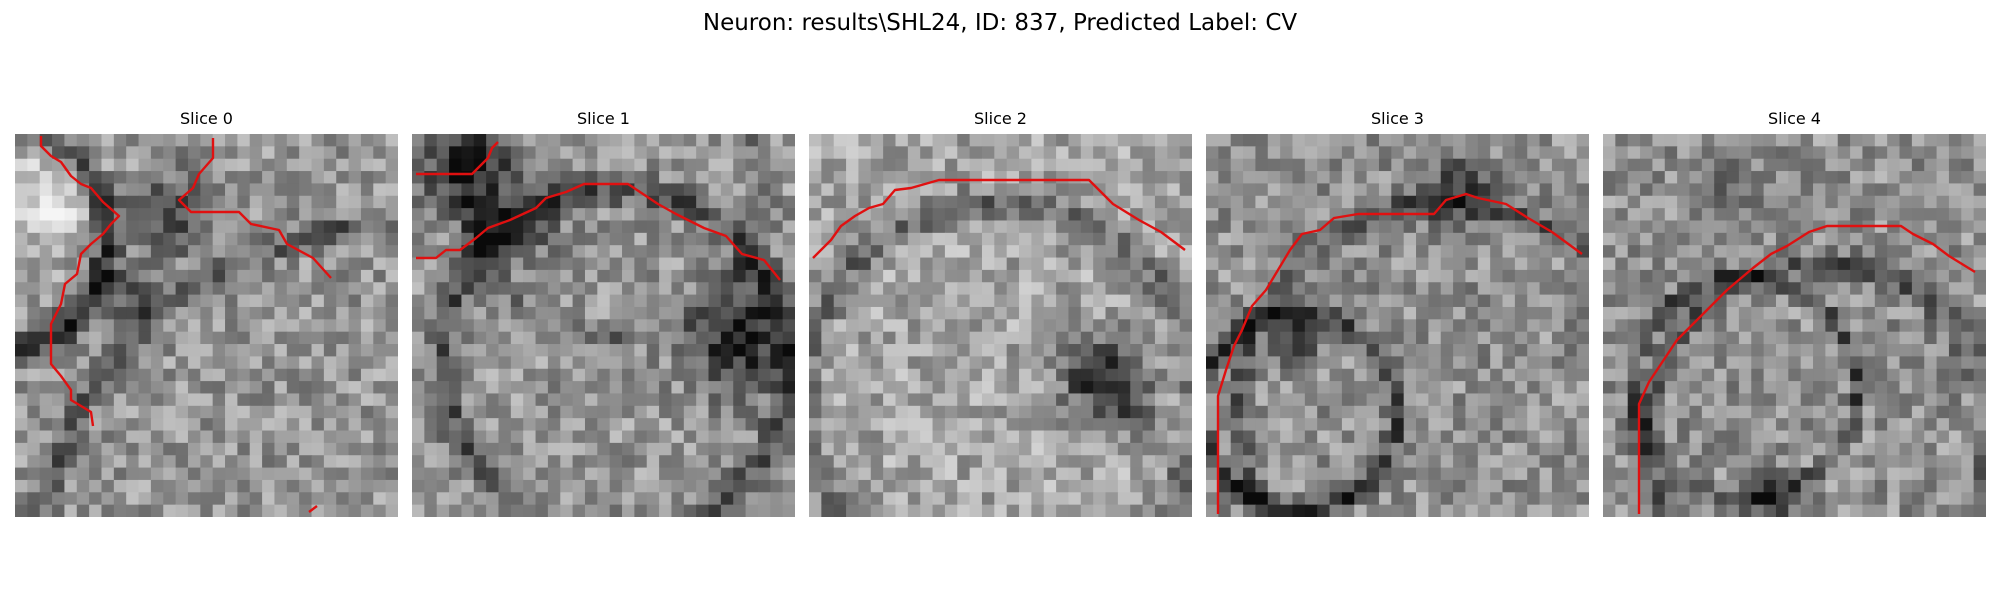  What do you see at coordinates (1794, 118) in the screenshot?
I see `slice-title-4: Slice 4` at bounding box center [1794, 118].